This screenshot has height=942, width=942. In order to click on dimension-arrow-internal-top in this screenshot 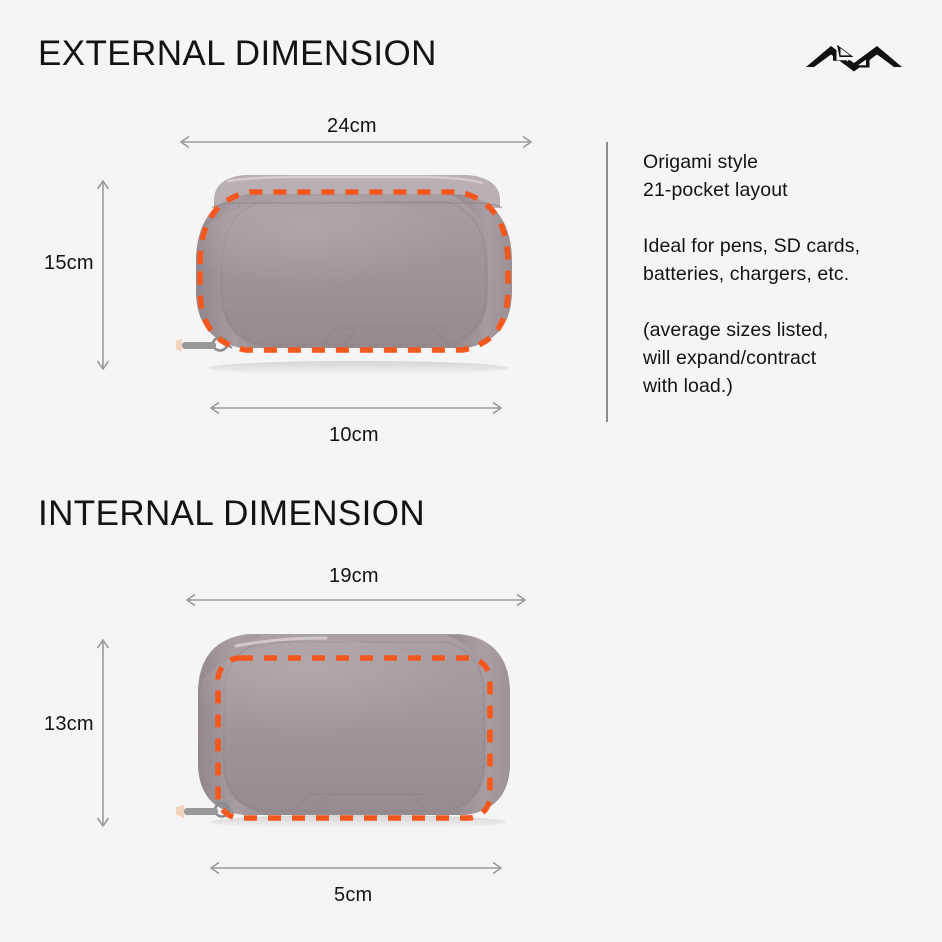, I will do `click(356, 600)`.